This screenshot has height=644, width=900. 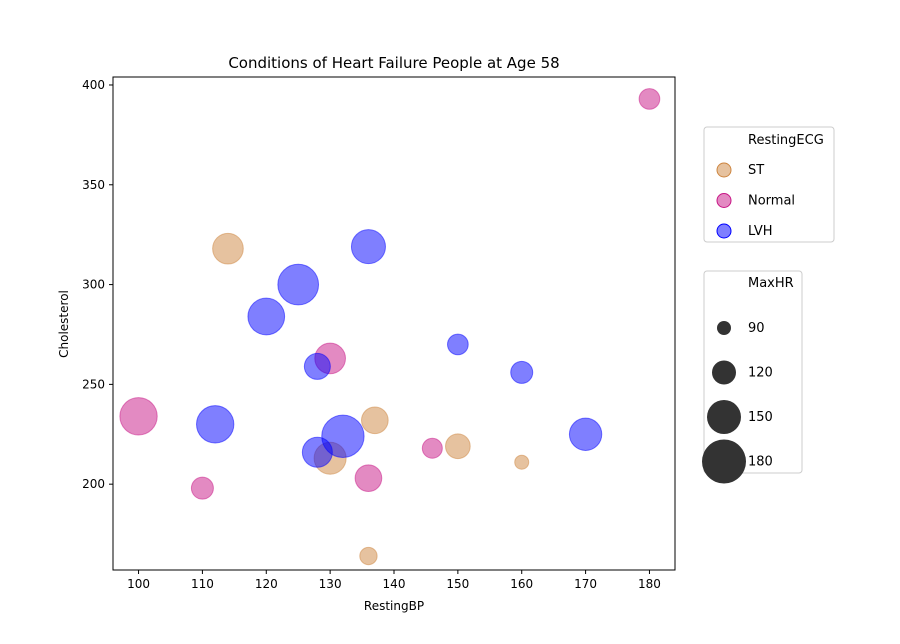 I want to click on y-tick-label: 300, so click(x=93, y=285).